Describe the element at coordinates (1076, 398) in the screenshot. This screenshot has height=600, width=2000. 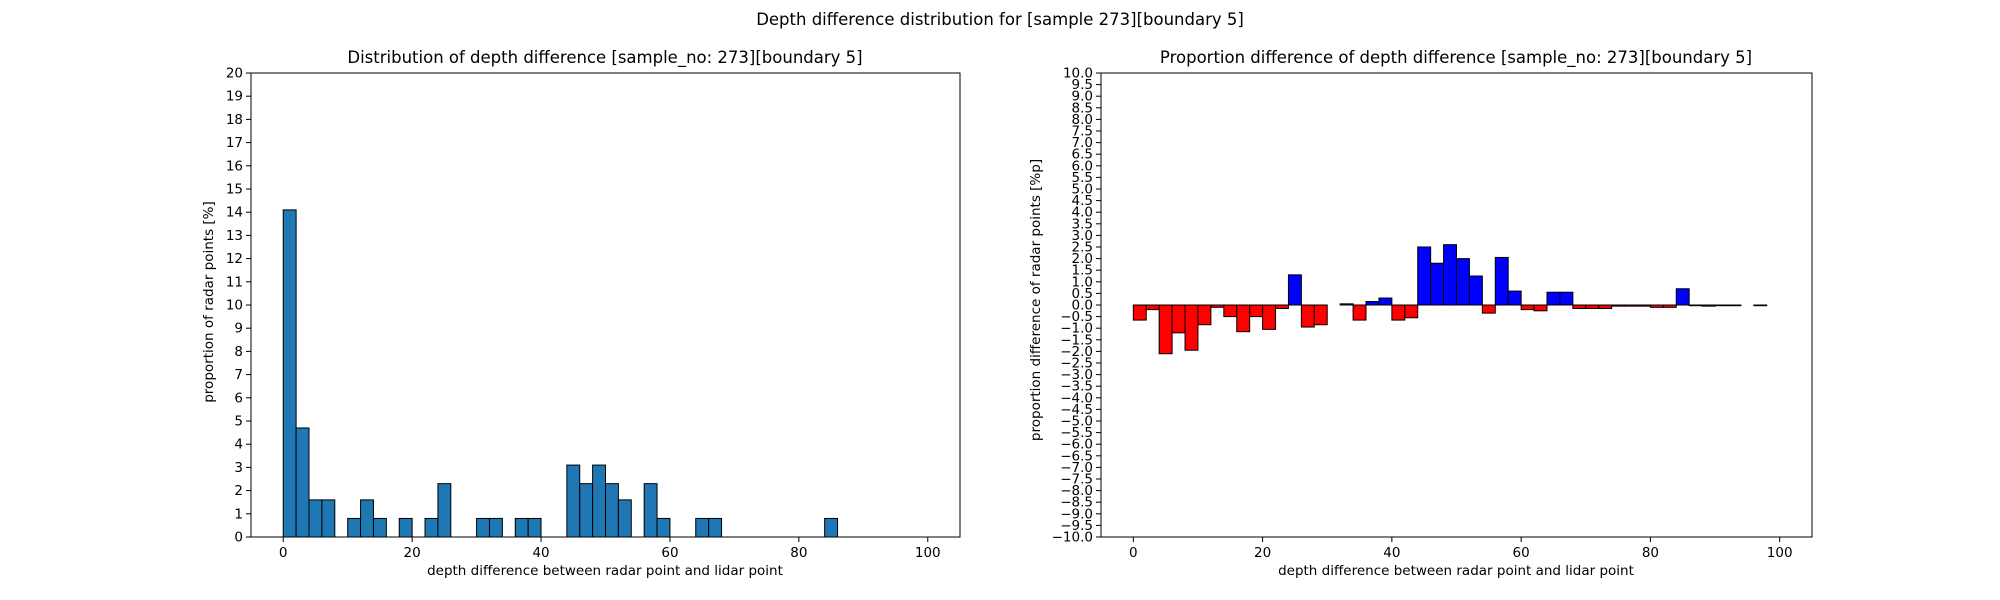
I see `proportion-difference-y-tick-label: −4.0` at that location.